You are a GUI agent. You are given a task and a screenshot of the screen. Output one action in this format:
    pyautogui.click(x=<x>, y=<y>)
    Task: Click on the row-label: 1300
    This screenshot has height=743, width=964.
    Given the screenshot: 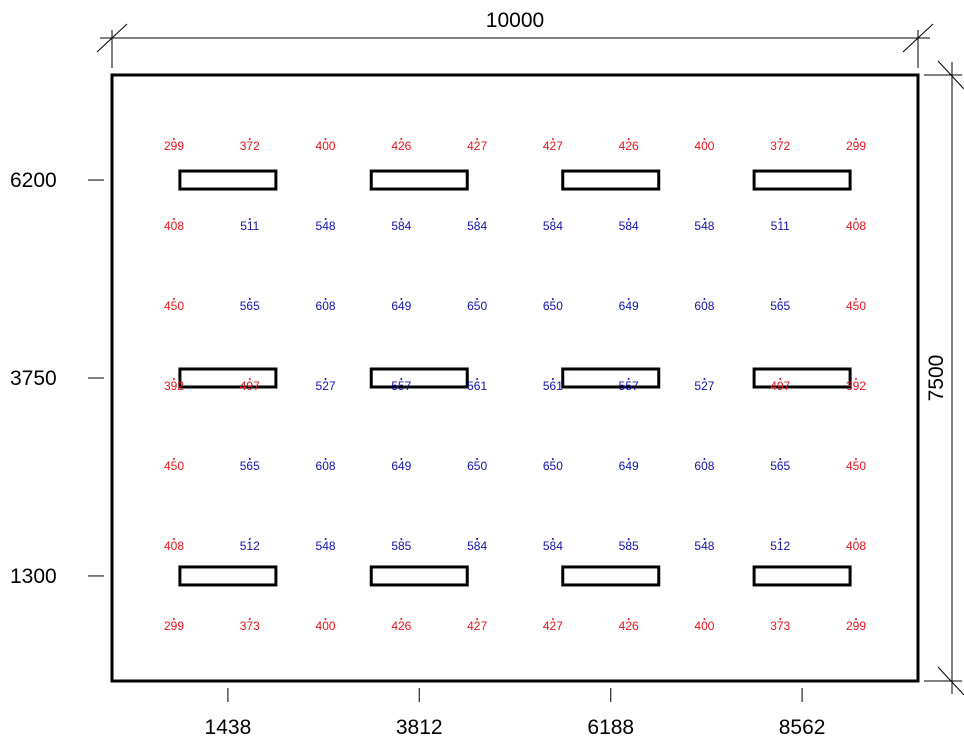 What is the action you would take?
    pyautogui.click(x=33, y=576)
    